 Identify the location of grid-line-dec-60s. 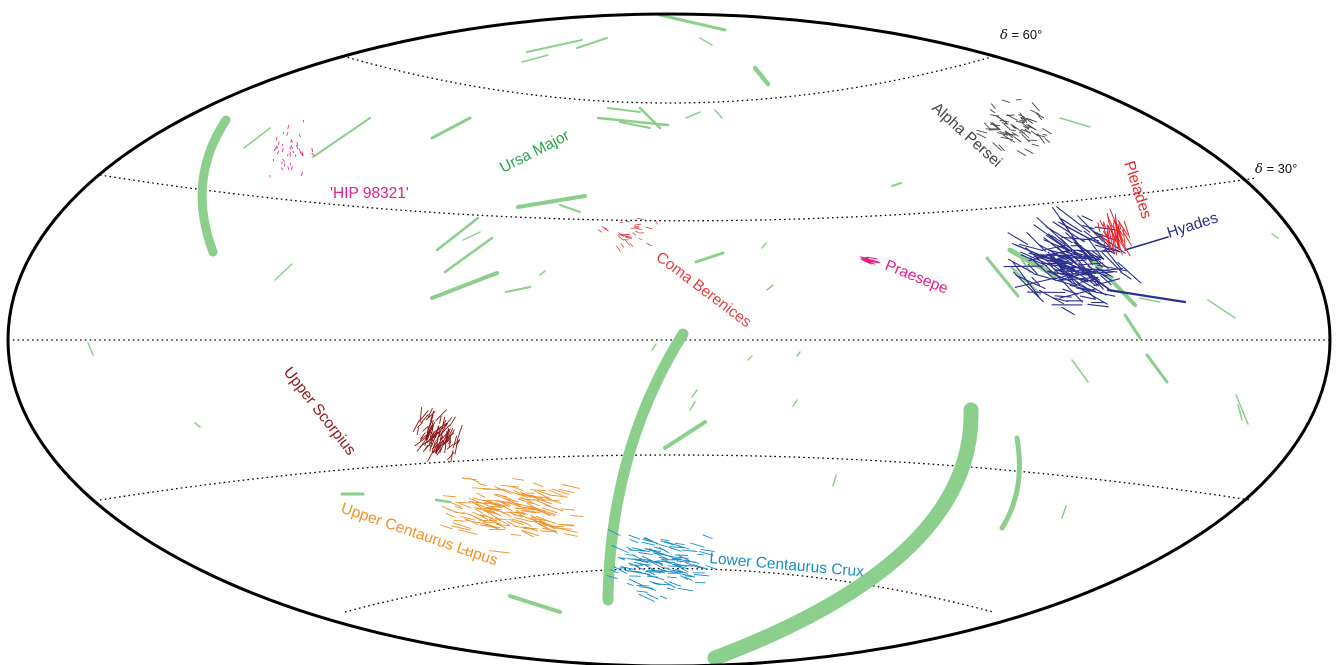
(669, 590).